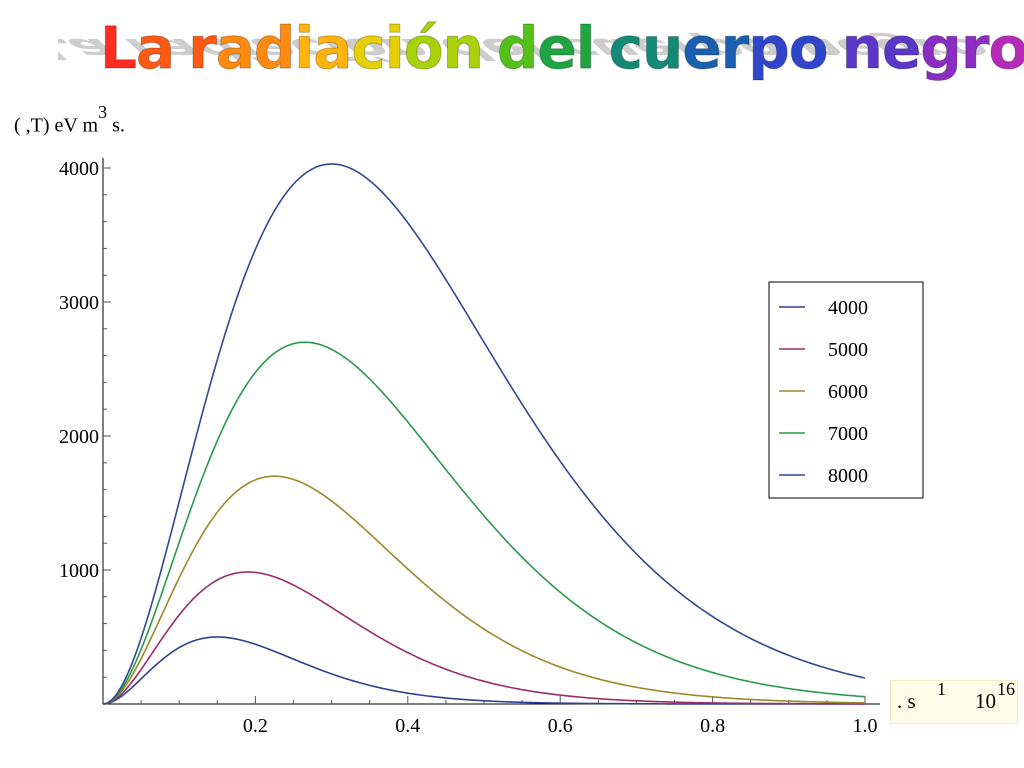  I want to click on legend-label-4000: 4000, so click(848, 308).